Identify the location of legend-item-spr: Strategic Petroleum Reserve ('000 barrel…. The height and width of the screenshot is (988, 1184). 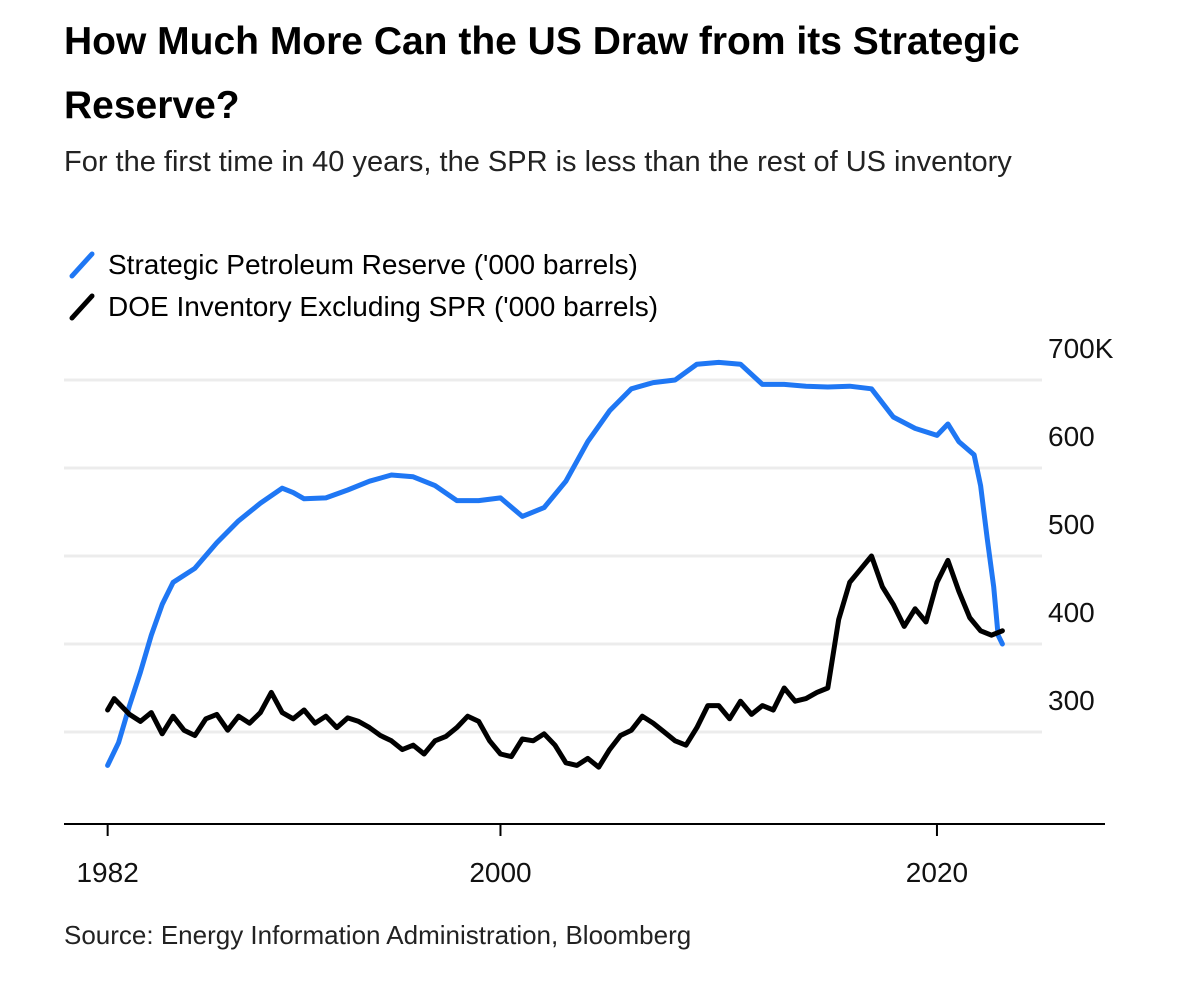
(361, 265).